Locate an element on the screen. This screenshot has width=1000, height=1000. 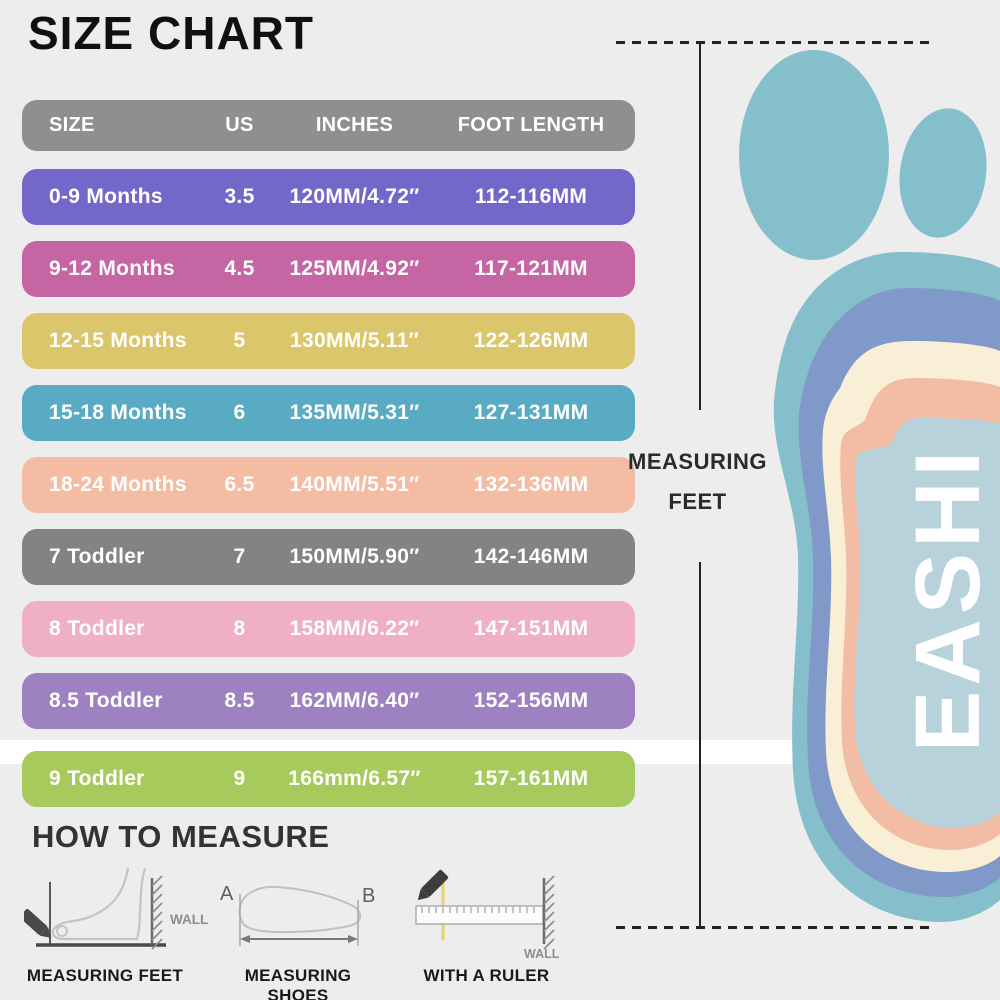
ruler-ticks is located at coordinates (478, 910).